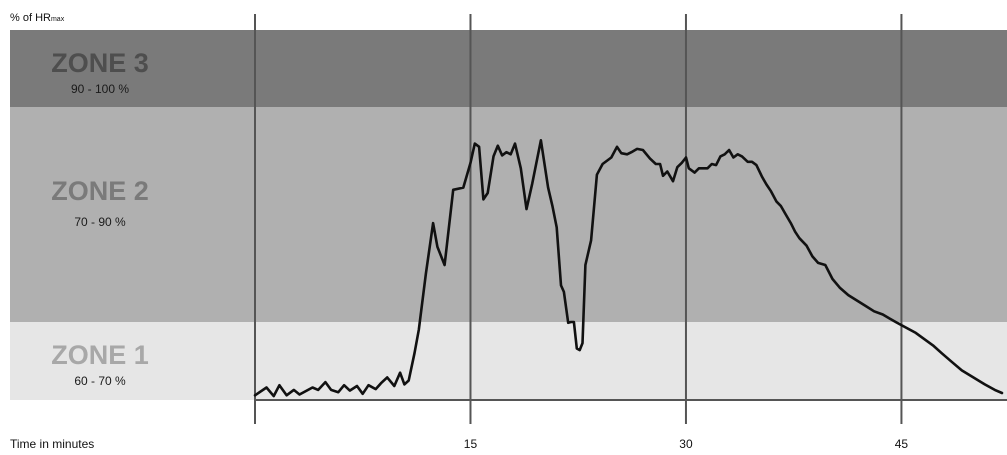  What do you see at coordinates (100, 63) in the screenshot?
I see `zone-3-label: ZONE 3` at bounding box center [100, 63].